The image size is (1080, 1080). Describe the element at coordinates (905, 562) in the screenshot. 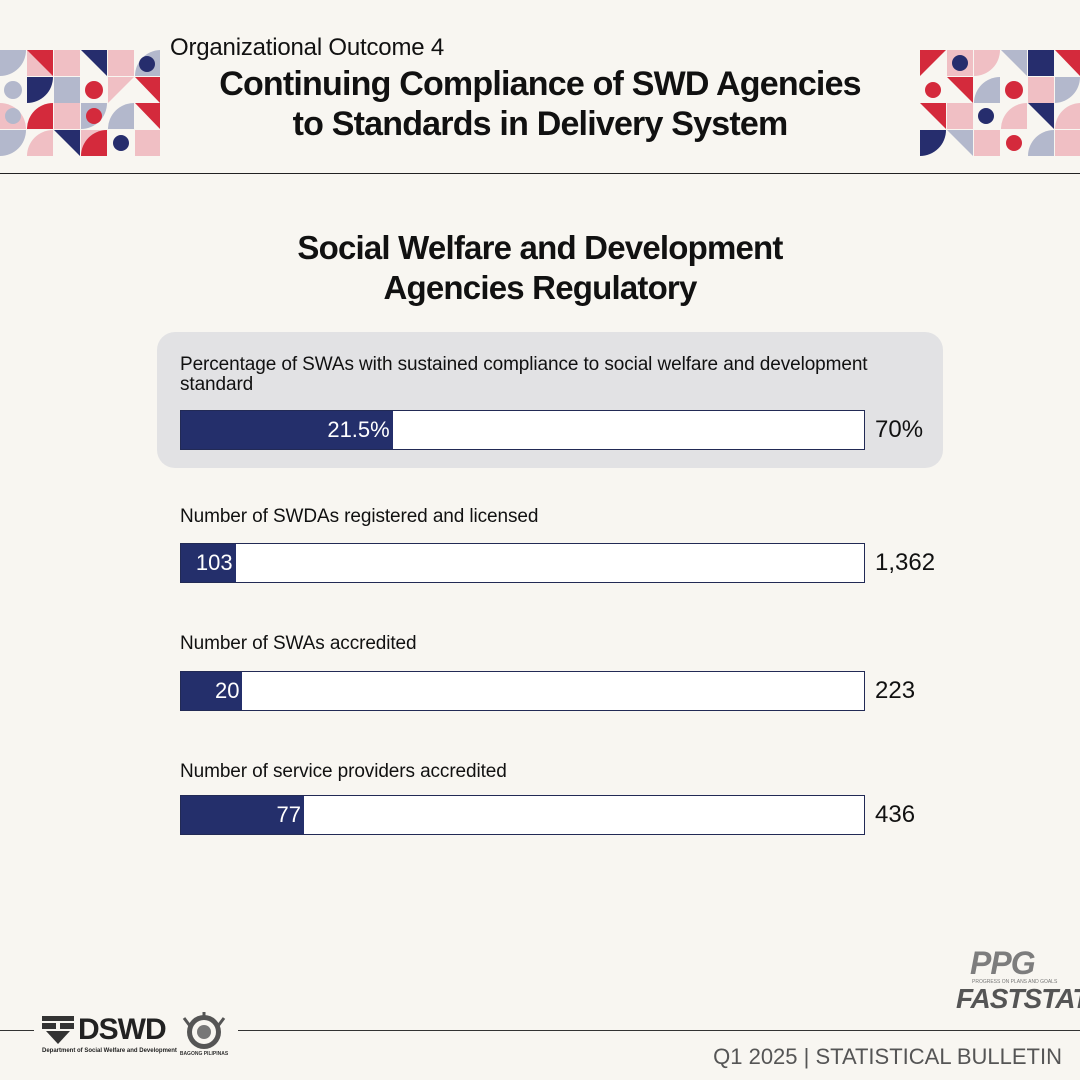

I see `indicator-target-label: 1,362` at that location.